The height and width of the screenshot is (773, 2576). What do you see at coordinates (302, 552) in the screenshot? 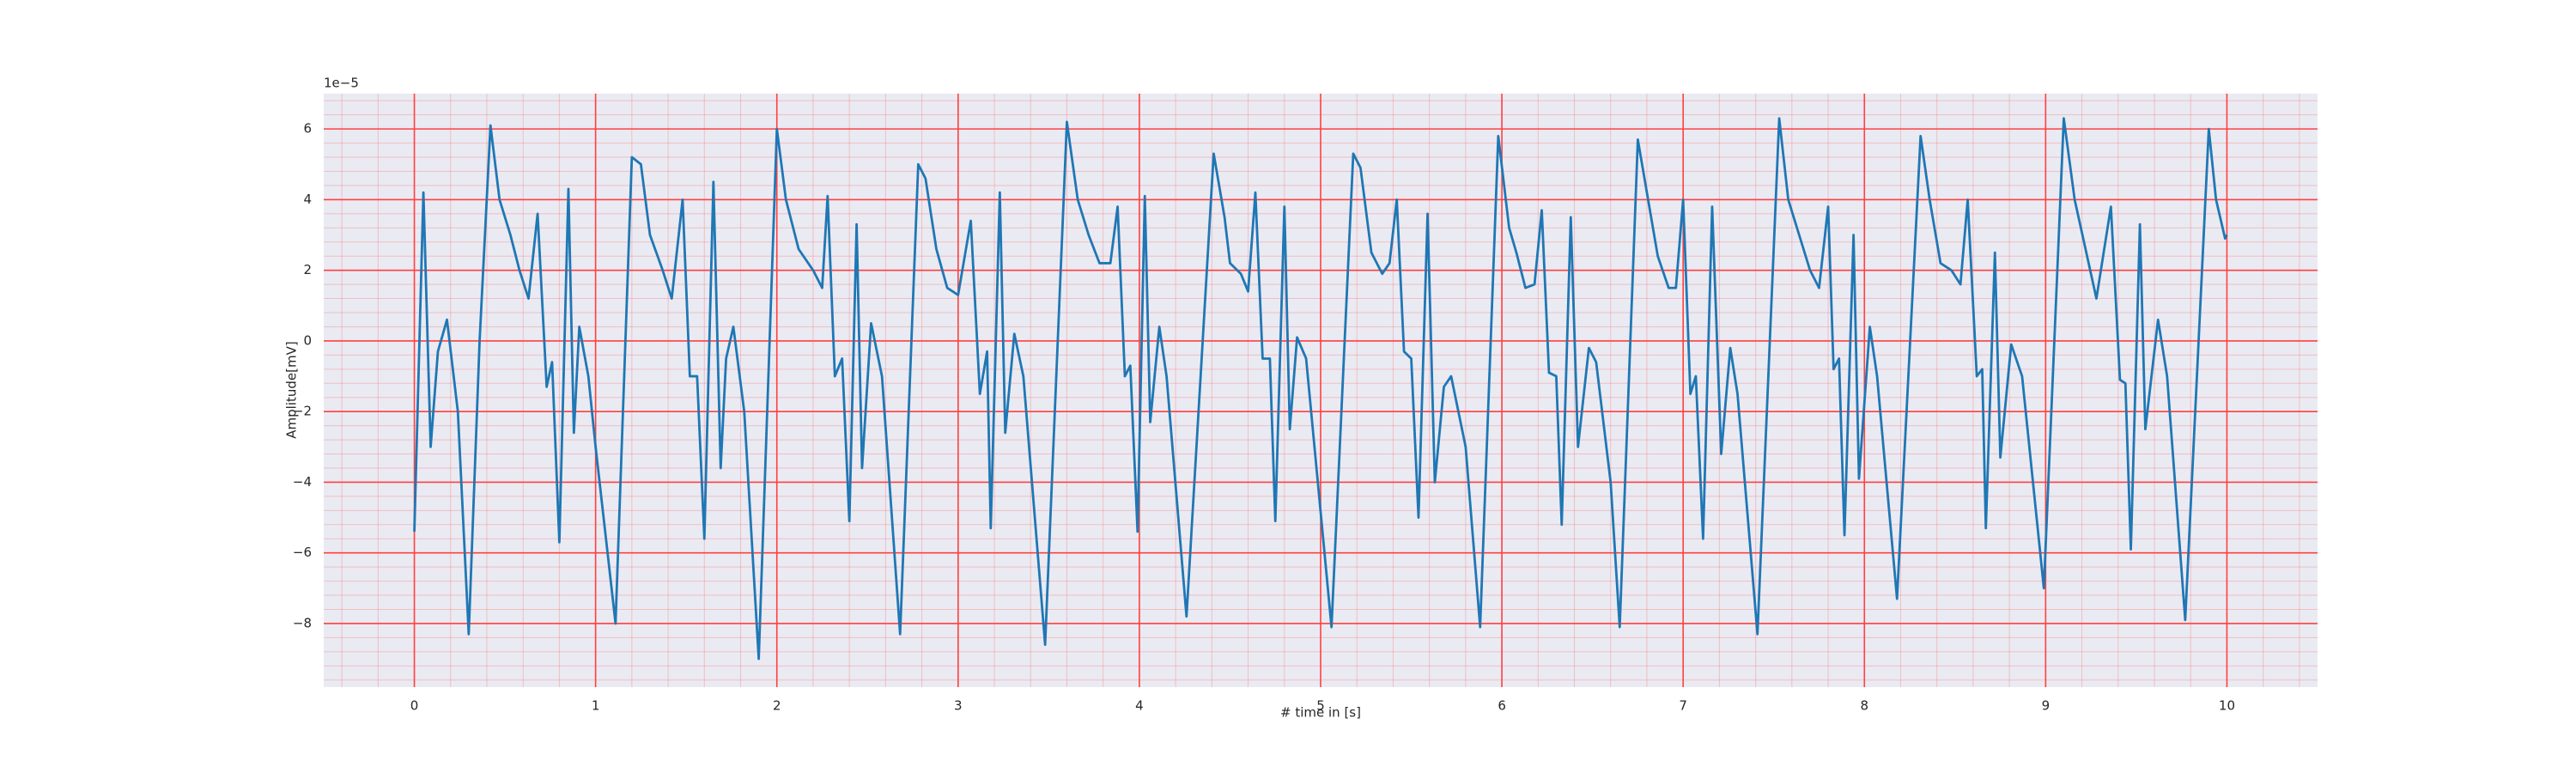
I see `y-tick-label: −6` at bounding box center [302, 552].